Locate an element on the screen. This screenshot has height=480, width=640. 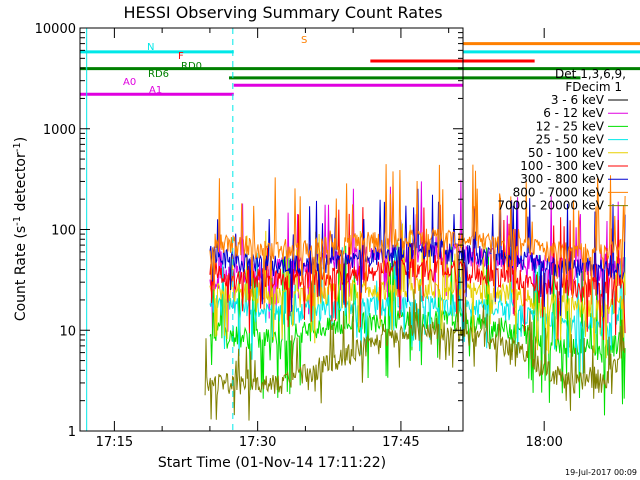
legend-entry-label: 25 - 50 keV is located at coordinates (570, 140).